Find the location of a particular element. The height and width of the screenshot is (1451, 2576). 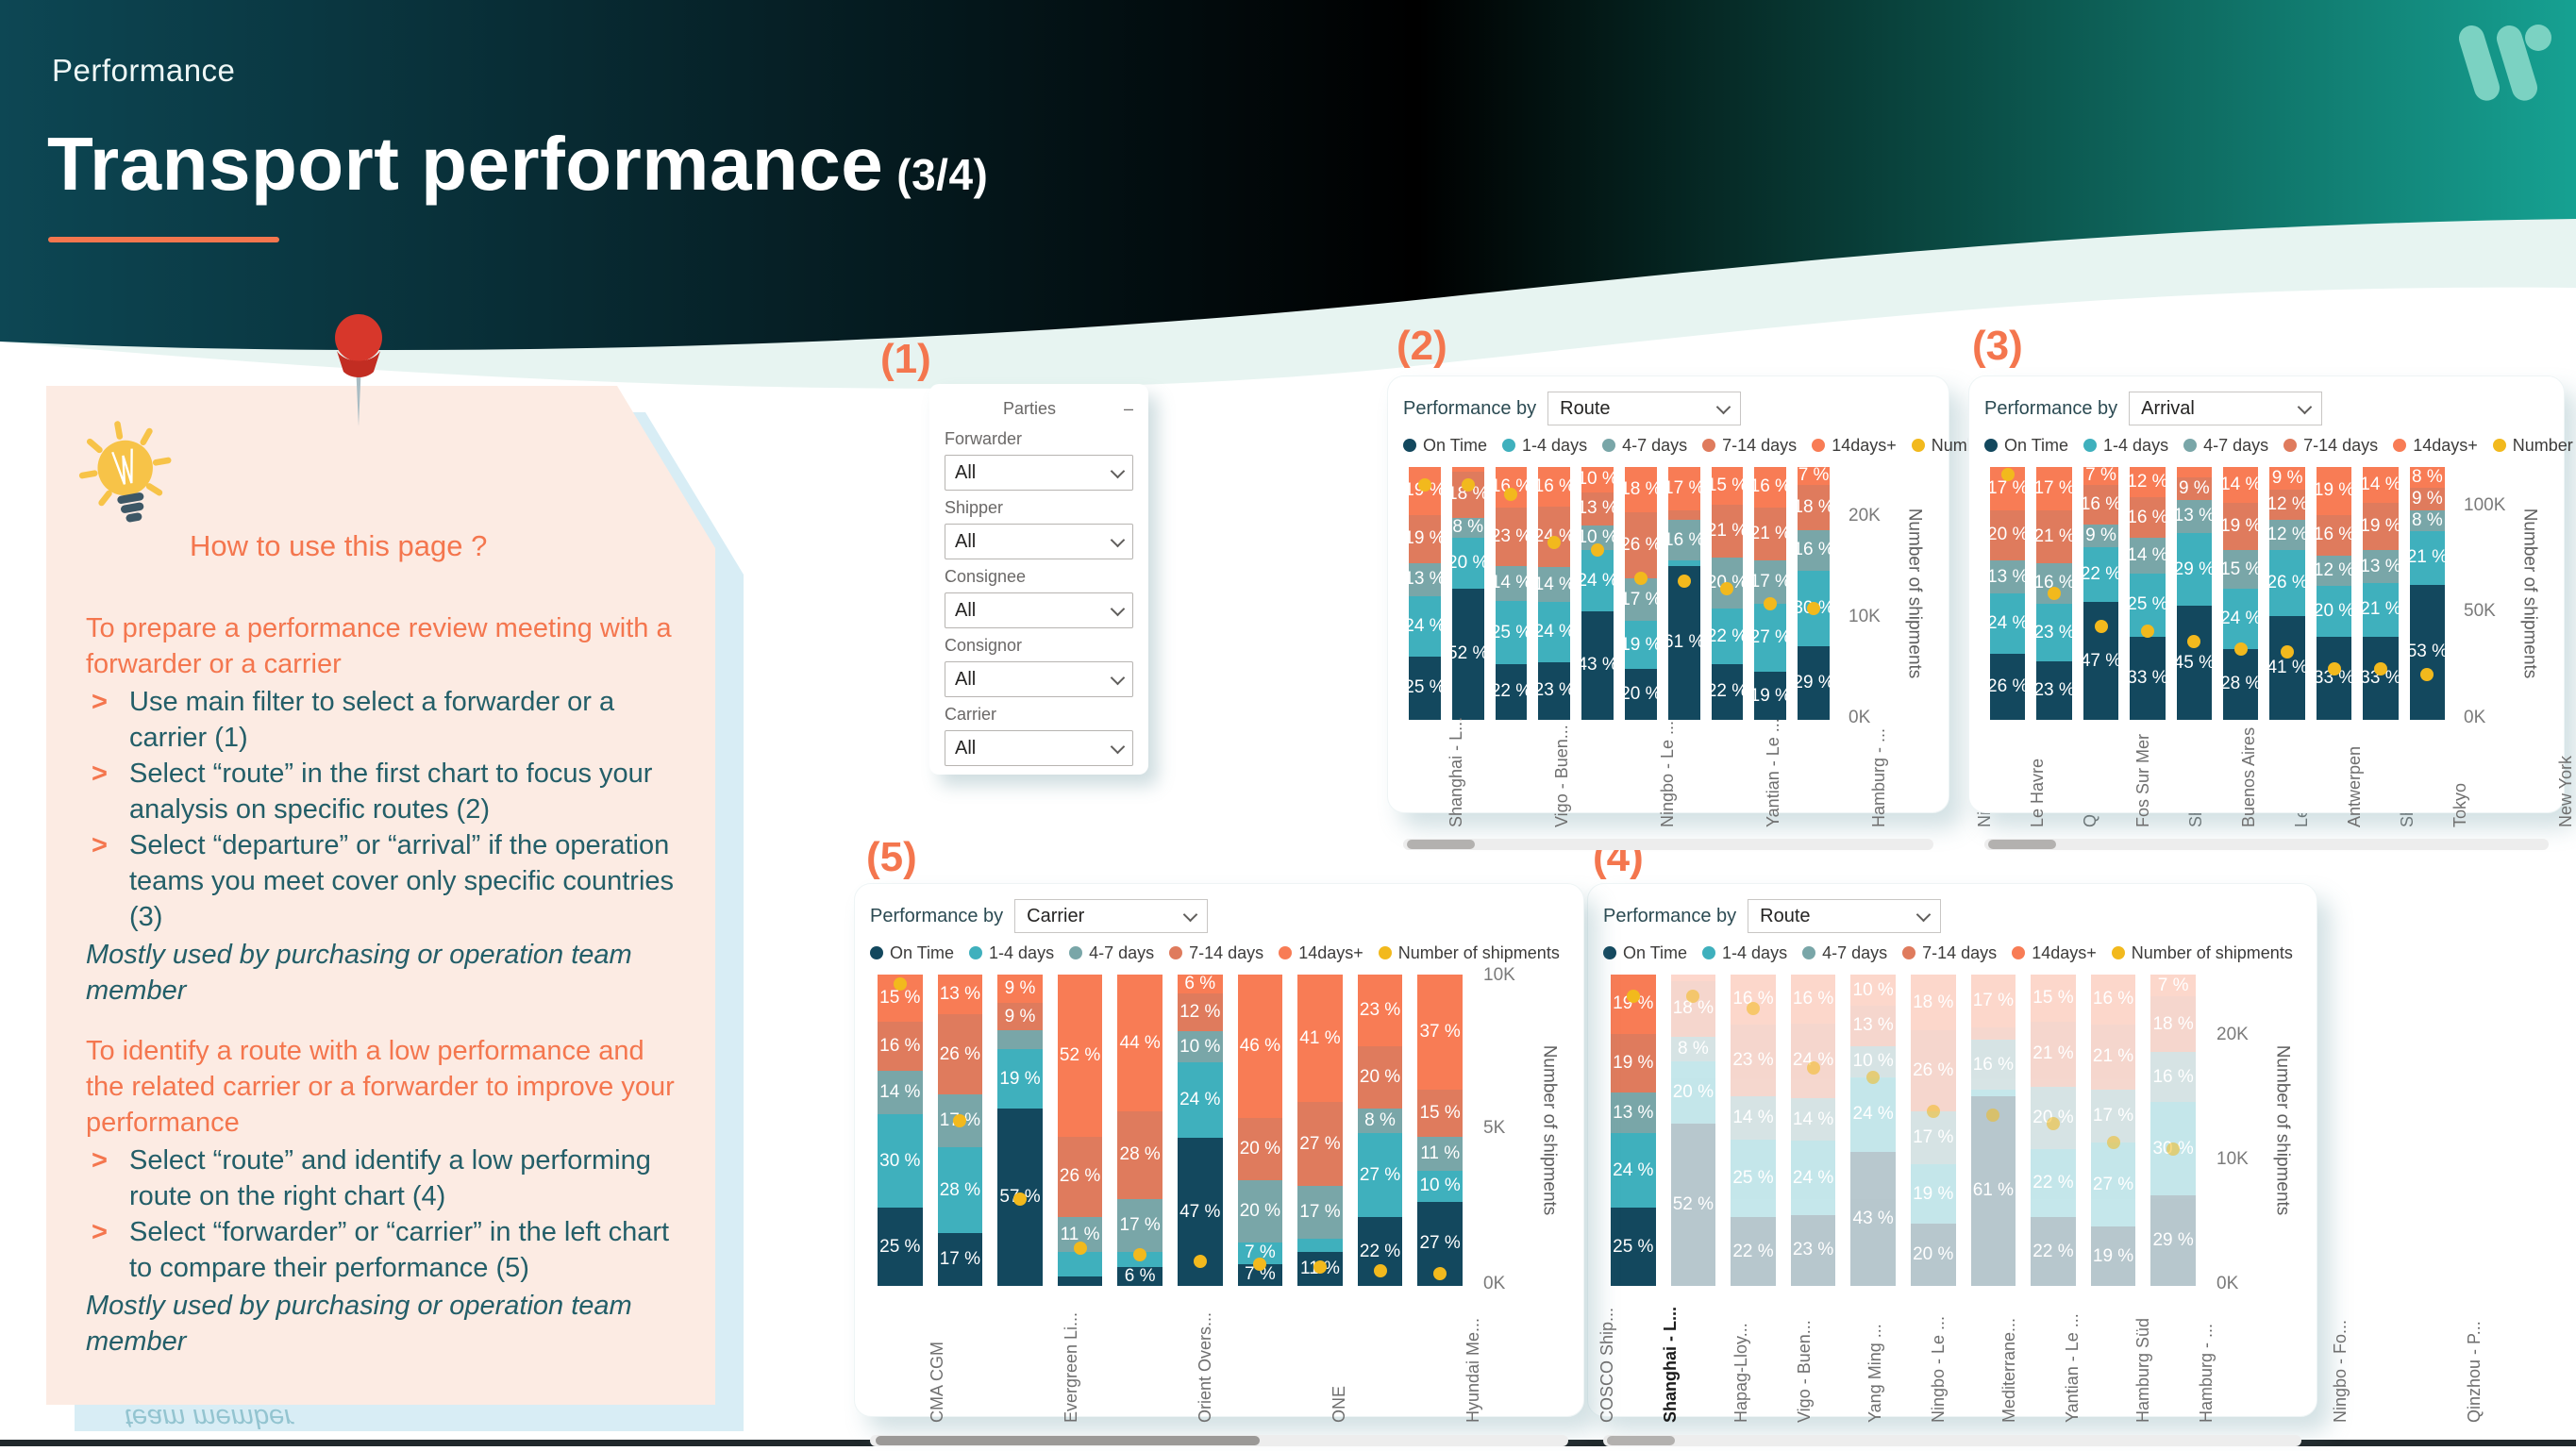

bar: 19 % 16 % 12 % 20 % 33 % is located at coordinates (2334, 593).